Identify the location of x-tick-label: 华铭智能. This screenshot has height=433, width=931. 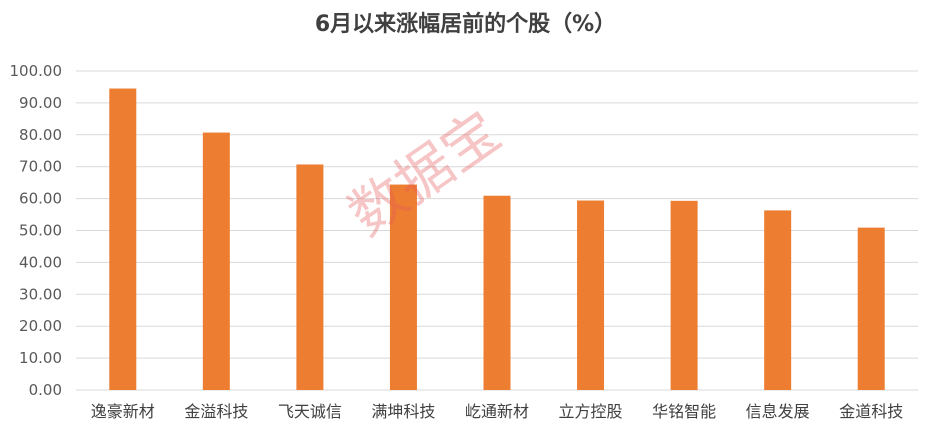
(684, 411).